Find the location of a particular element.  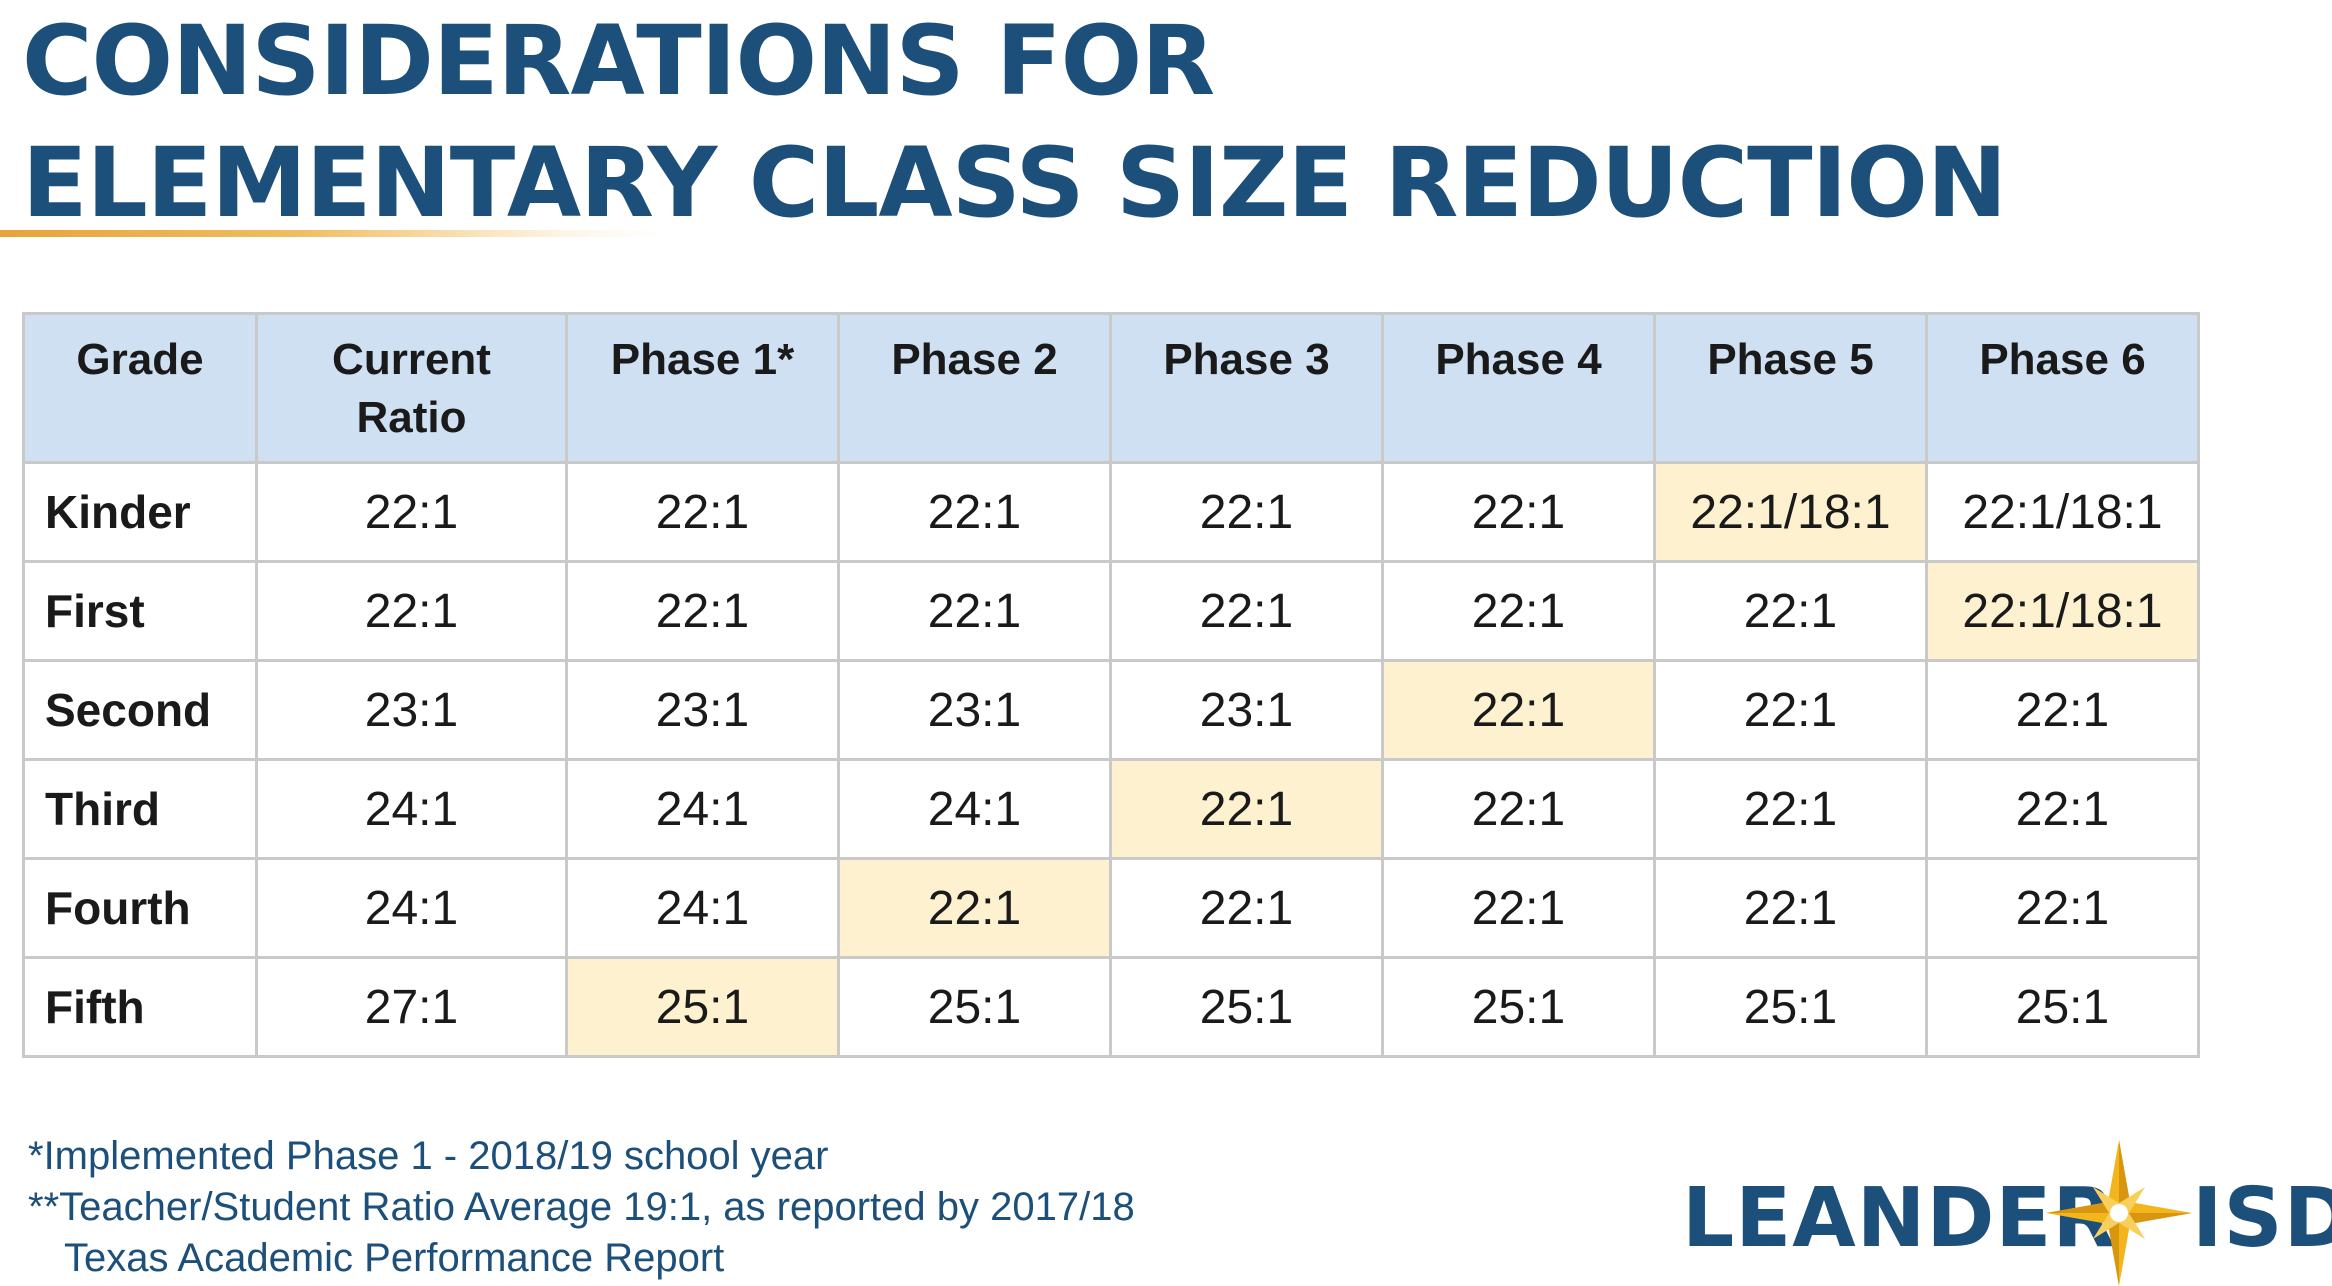

header-cell-2: Phase 1* is located at coordinates (702, 388).